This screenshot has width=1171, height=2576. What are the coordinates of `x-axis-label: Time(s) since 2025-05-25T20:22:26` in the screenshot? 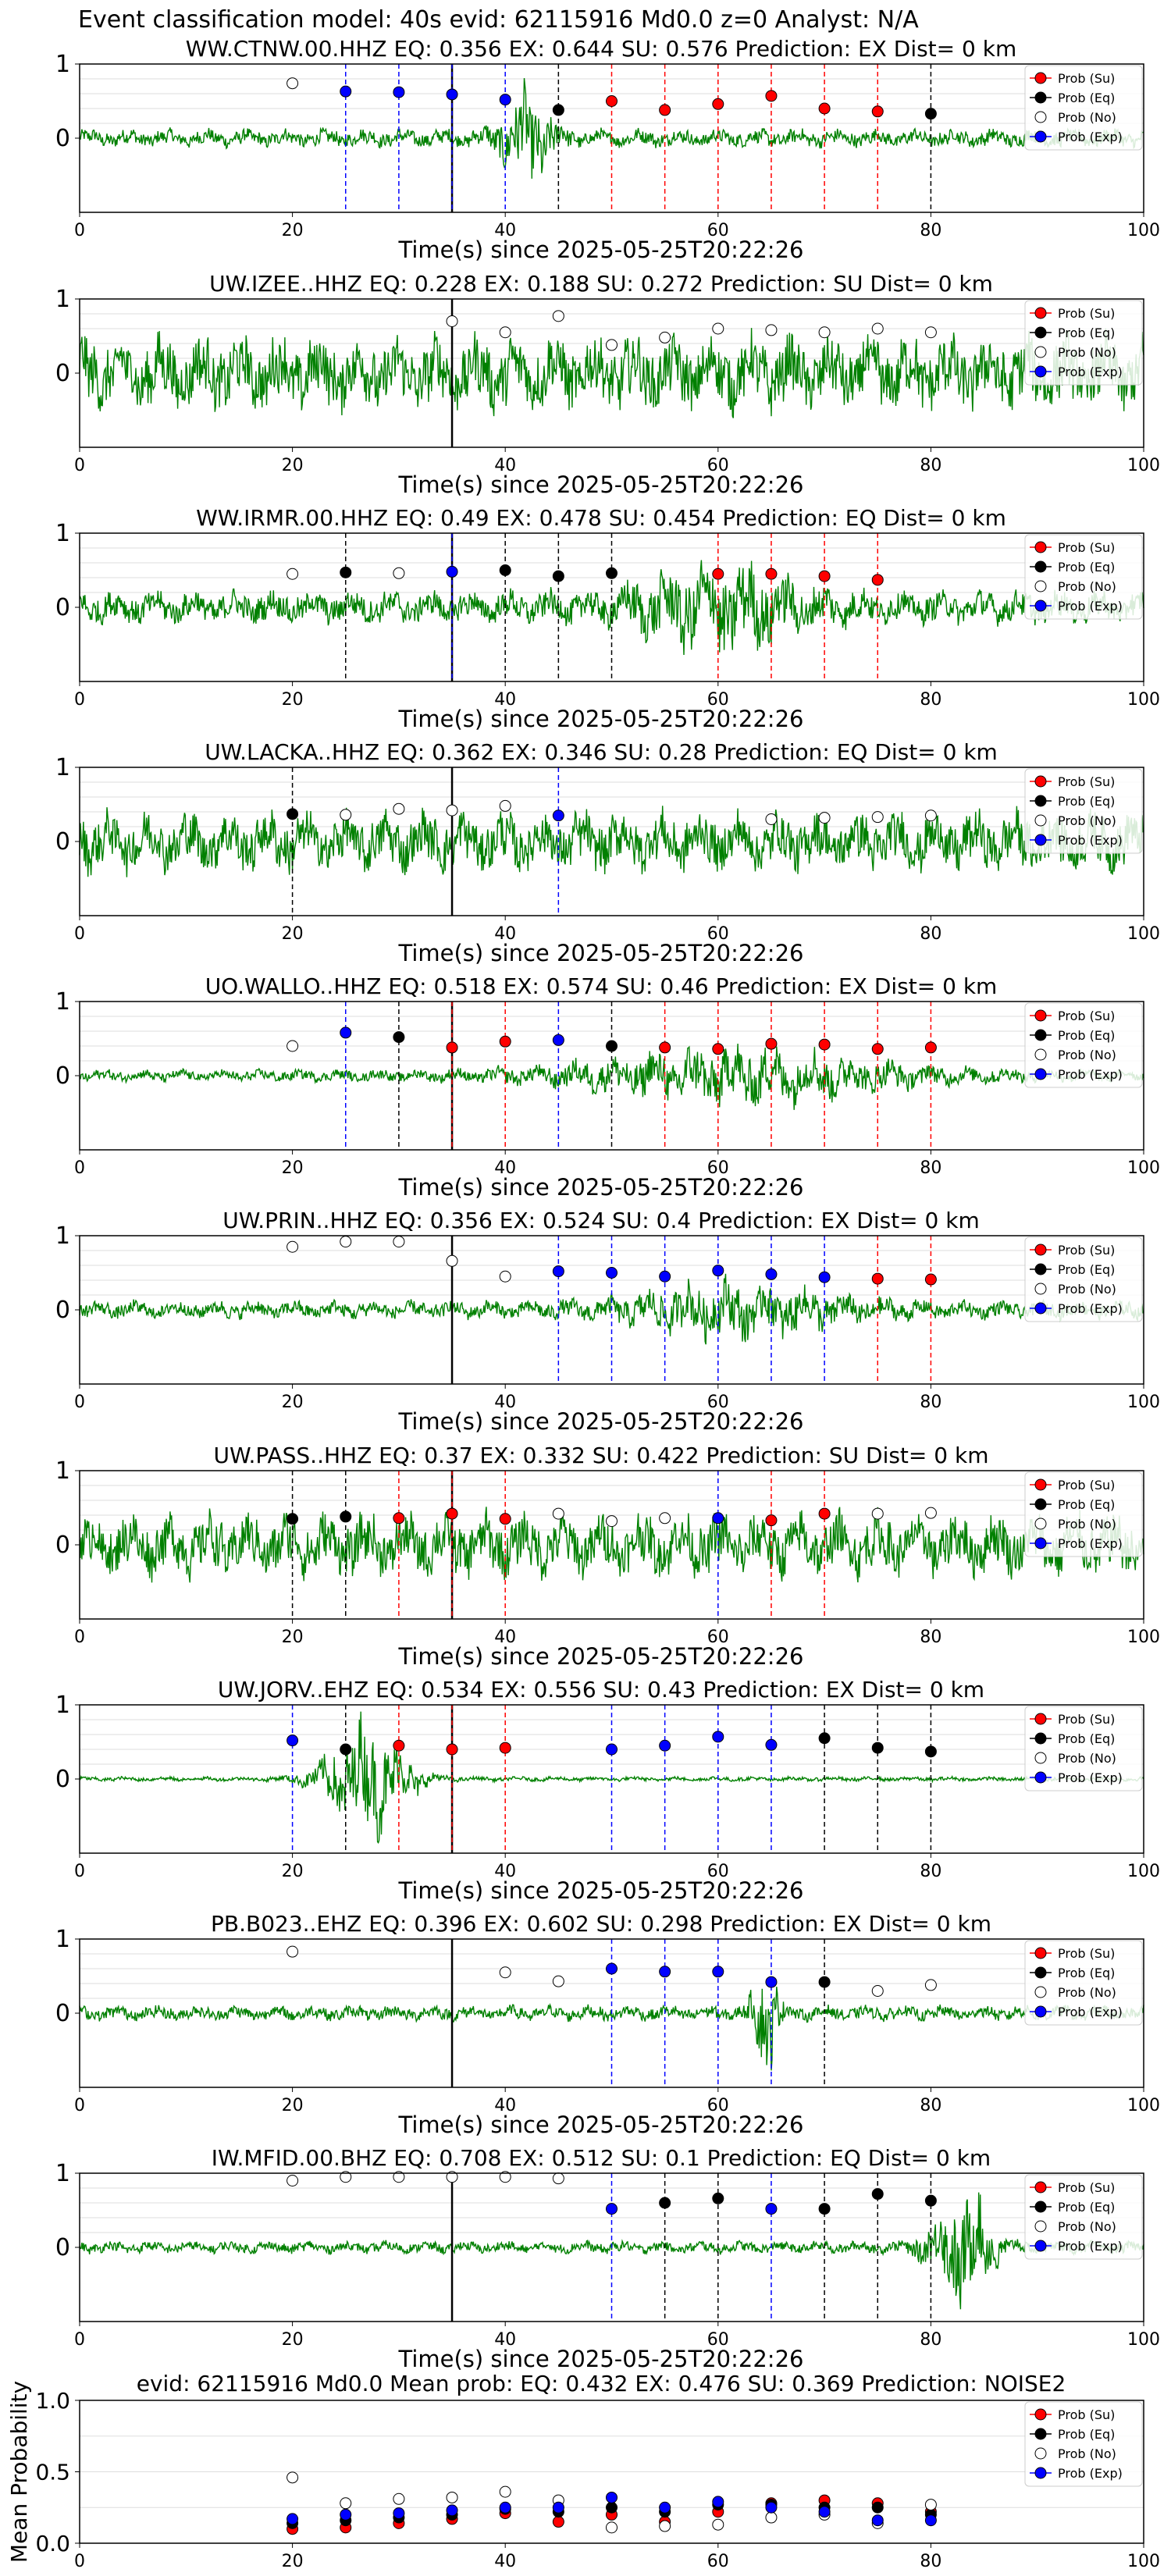 It's located at (601, 1187).